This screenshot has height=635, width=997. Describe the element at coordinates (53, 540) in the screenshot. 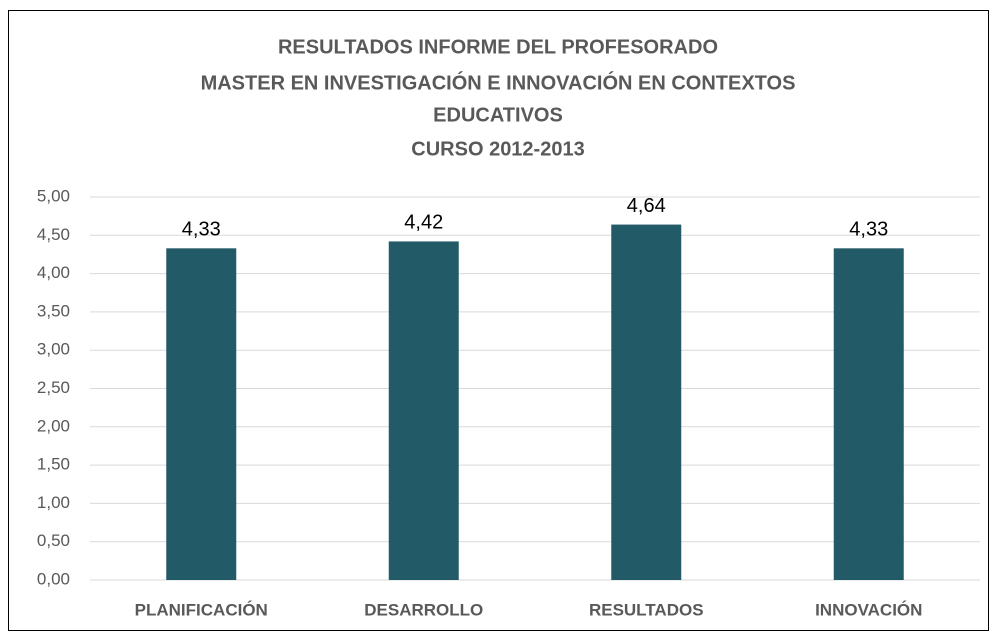

I see `y-tick-label: 0,50` at that location.